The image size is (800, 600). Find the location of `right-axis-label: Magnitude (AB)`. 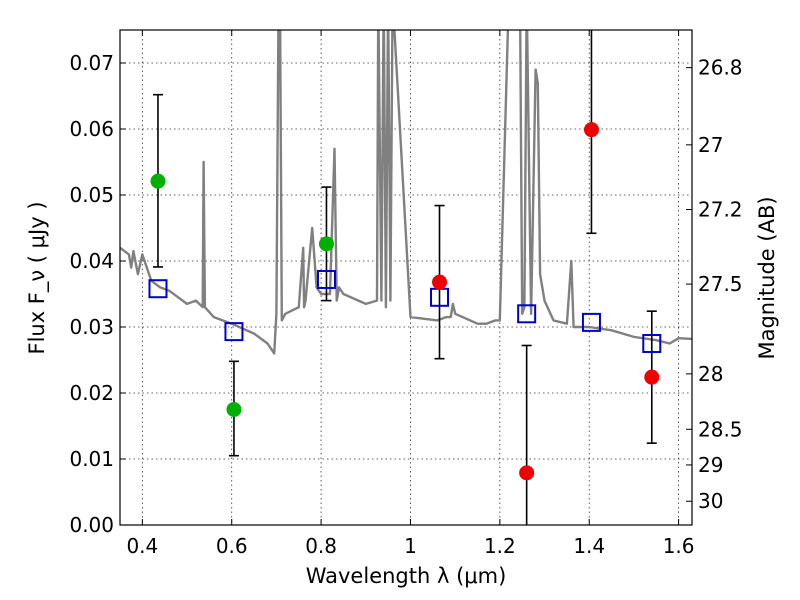

right-axis-label: Magnitude (AB) is located at coordinates (767, 277).